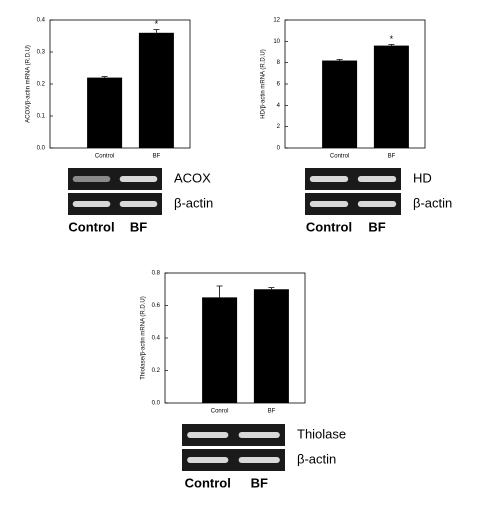  I want to click on y-tick-label: 10, so click(276, 42).